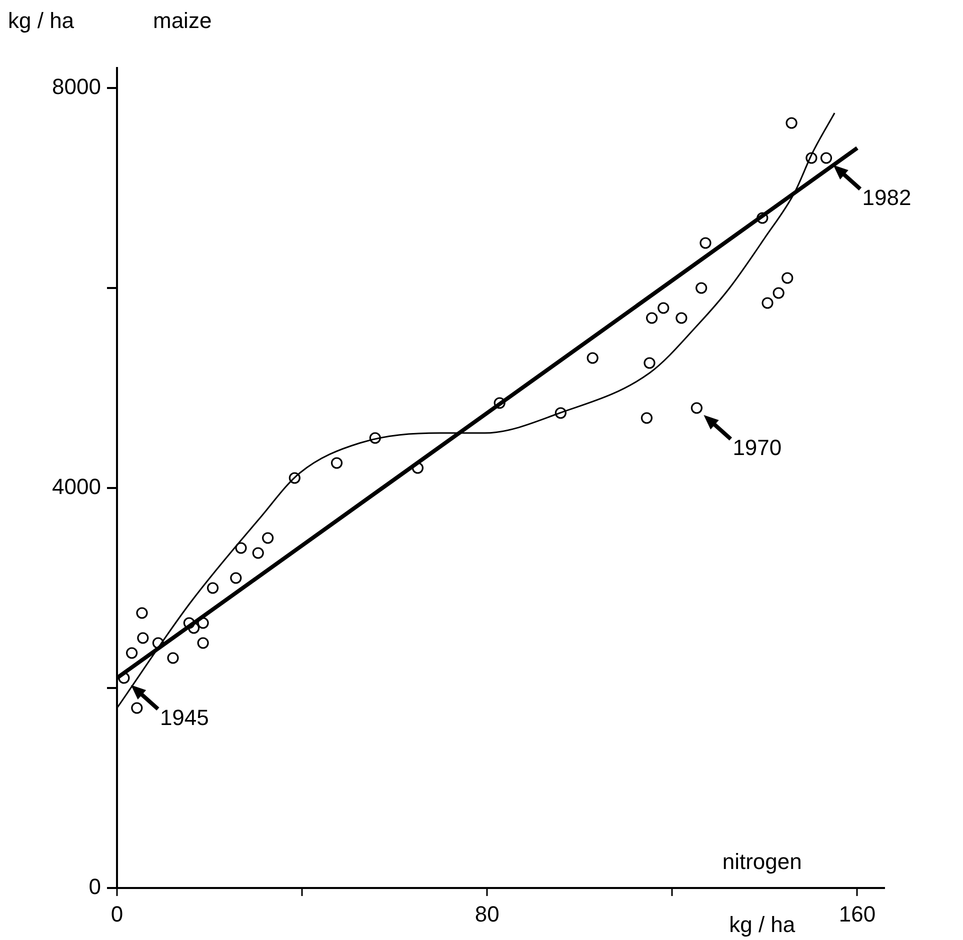 The image size is (963, 940). I want to click on y-tick-label: 8000, so click(76, 87).